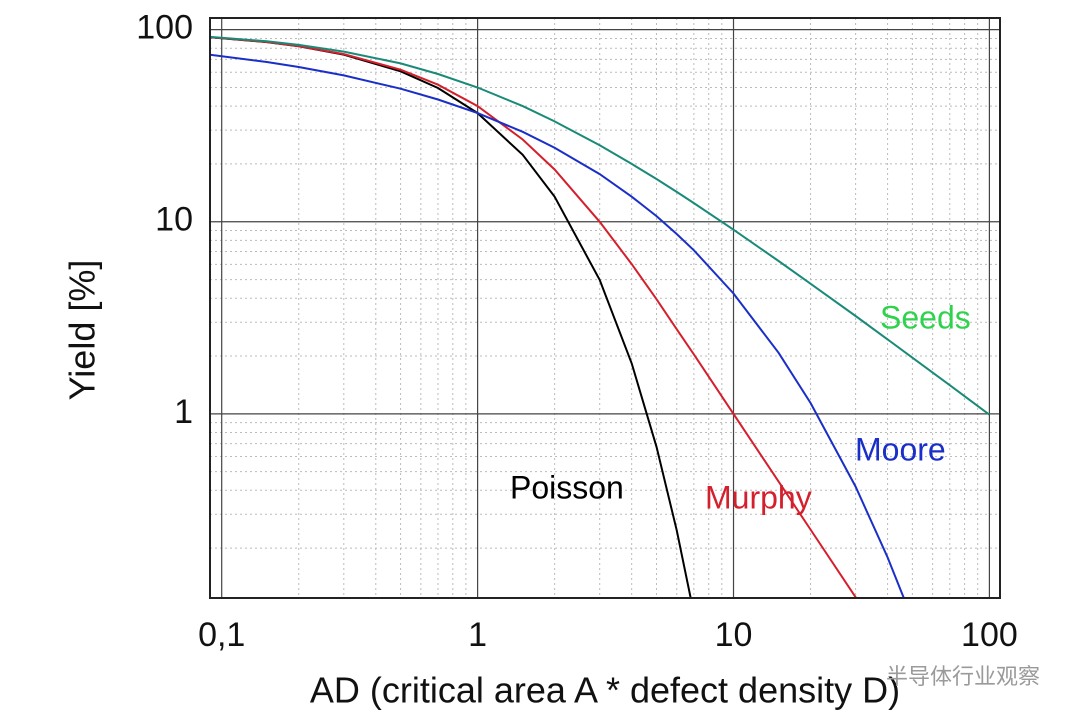 This screenshot has width=1080, height=725. I want to click on y-axis-title: Yield [%], so click(82, 330).